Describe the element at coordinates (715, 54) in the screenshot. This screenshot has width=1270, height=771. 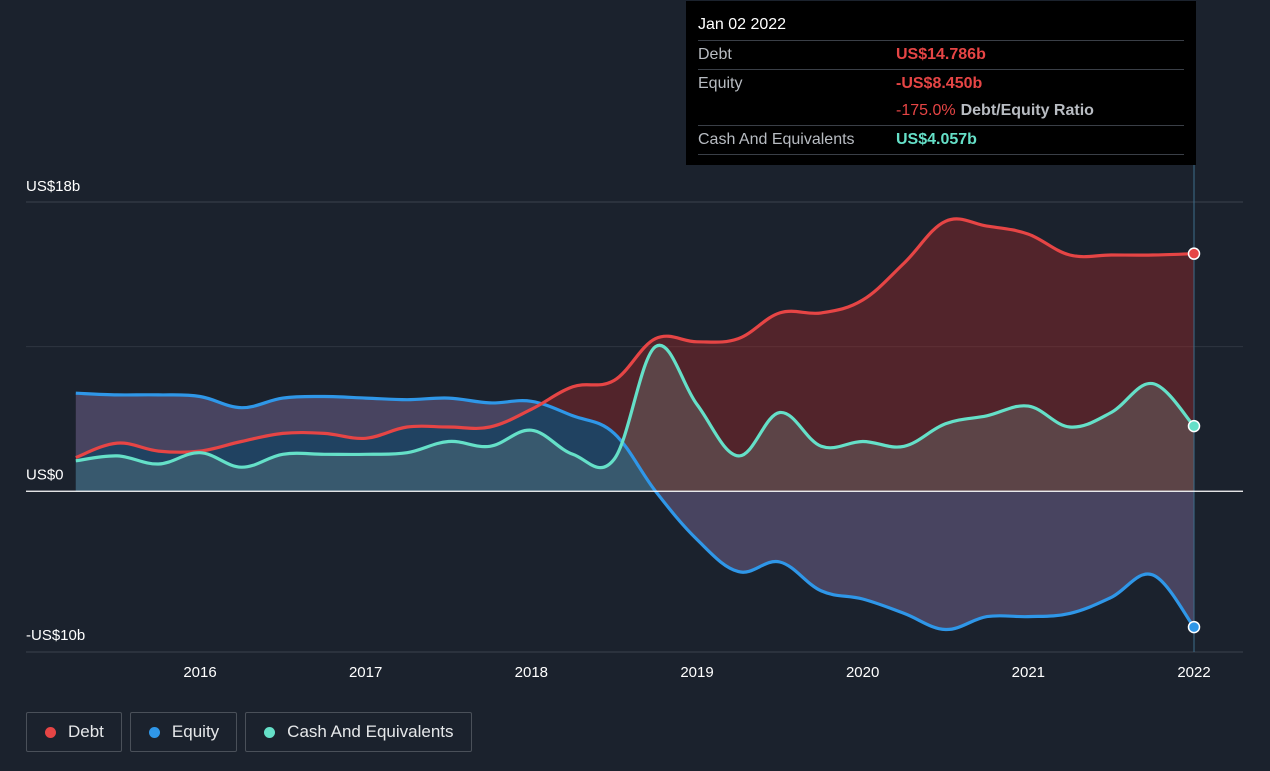
I see `tooltip-debt-label: Debt` at that location.